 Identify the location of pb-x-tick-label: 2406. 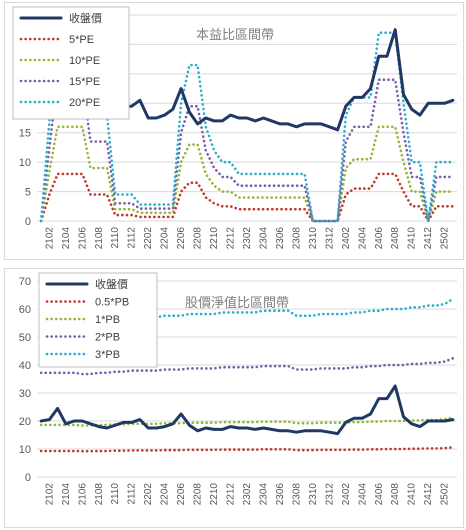
(379, 494).